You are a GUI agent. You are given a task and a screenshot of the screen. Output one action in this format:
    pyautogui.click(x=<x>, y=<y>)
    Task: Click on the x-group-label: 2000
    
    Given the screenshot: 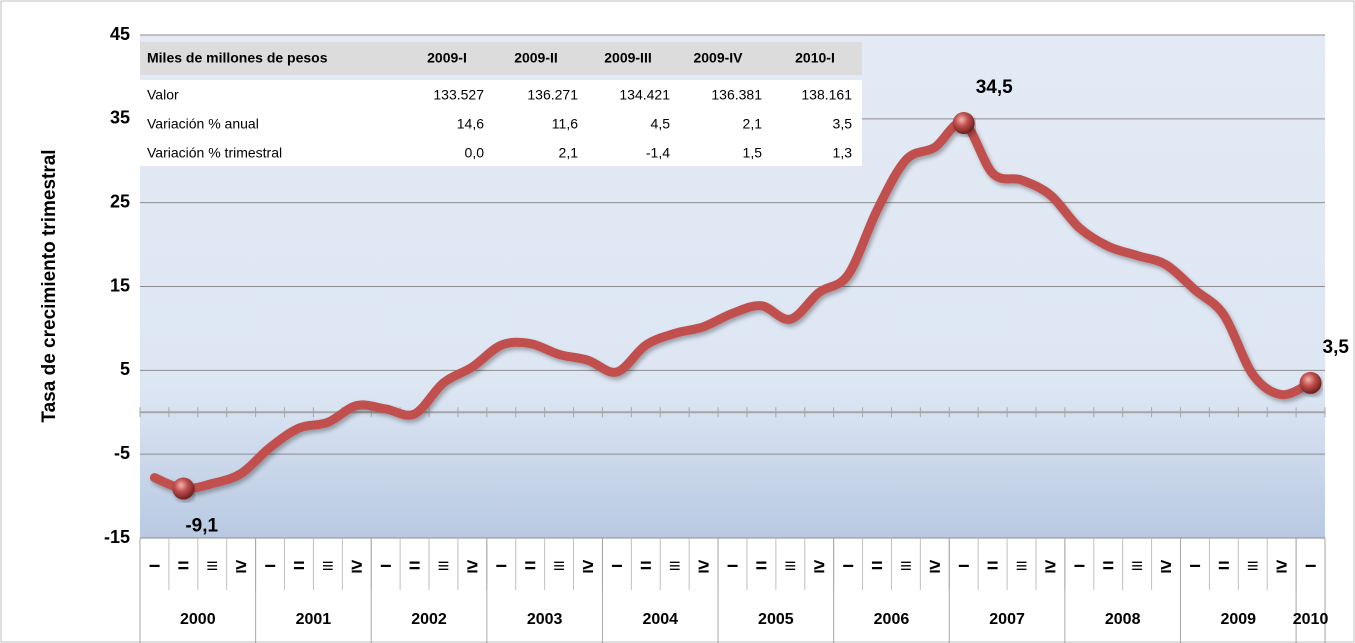 What is the action you would take?
    pyautogui.click(x=198, y=619)
    